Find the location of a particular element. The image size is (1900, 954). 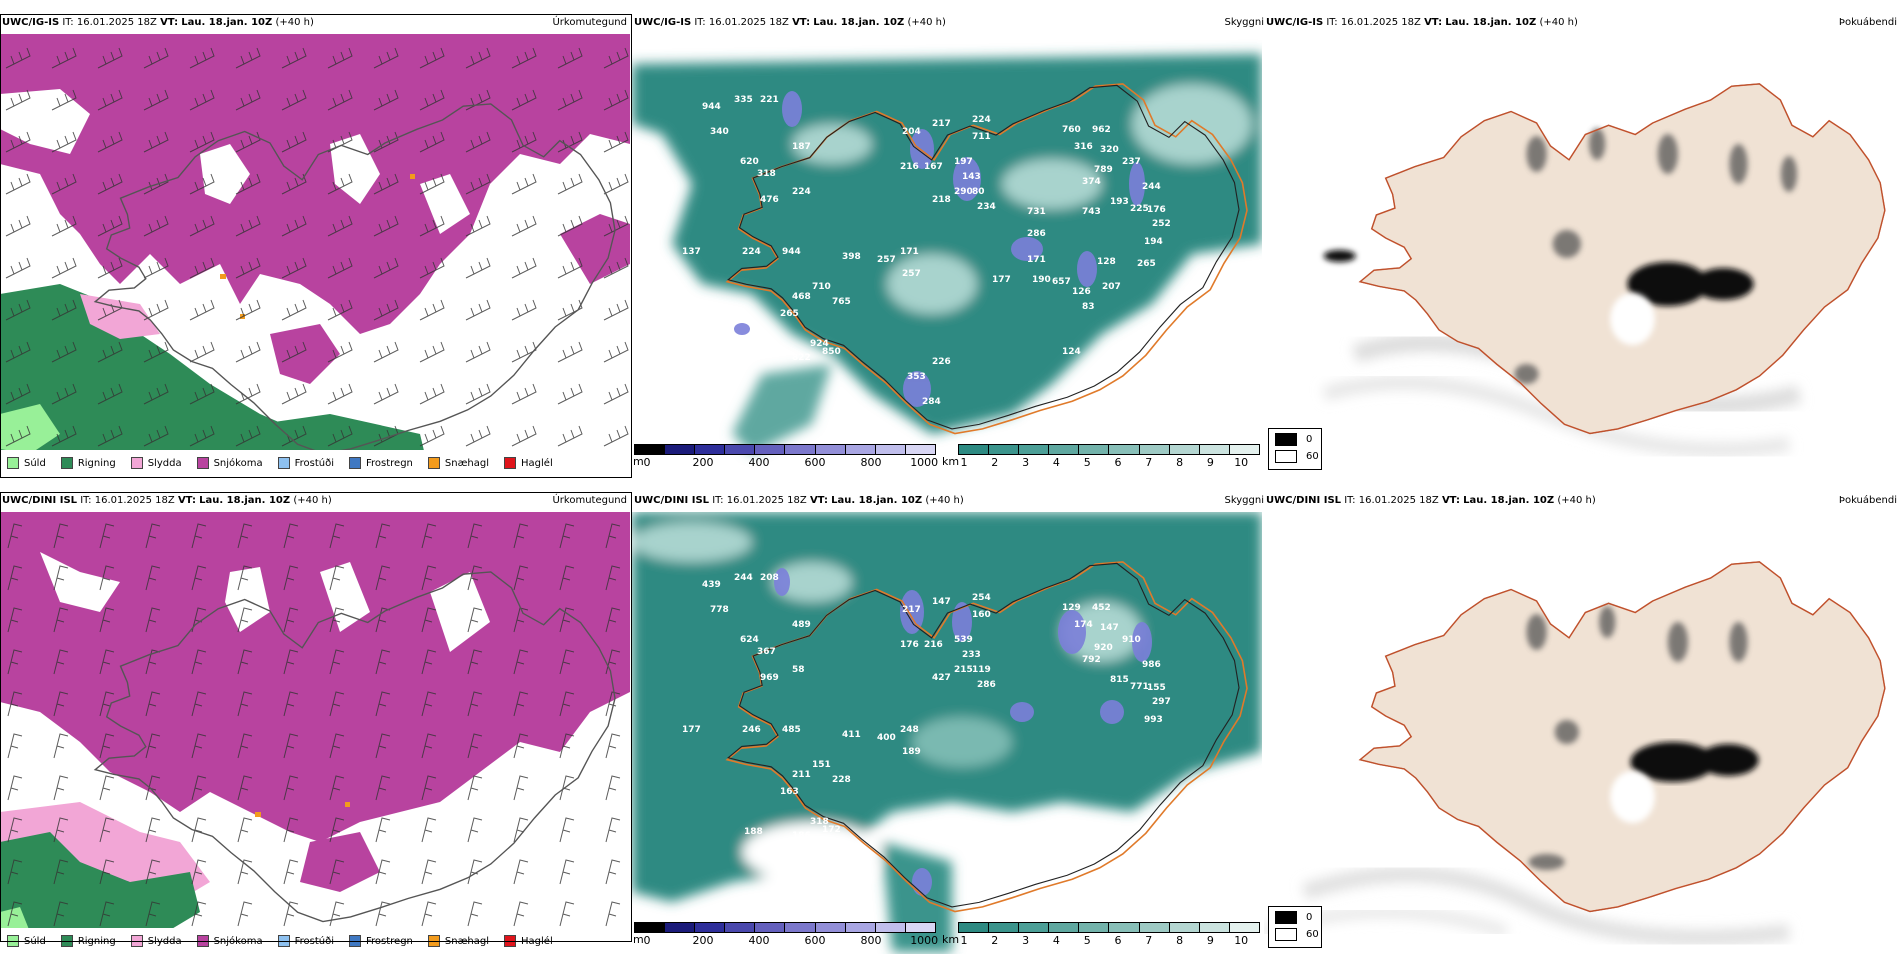

height-value-label: 218 is located at coordinates (941, 200).